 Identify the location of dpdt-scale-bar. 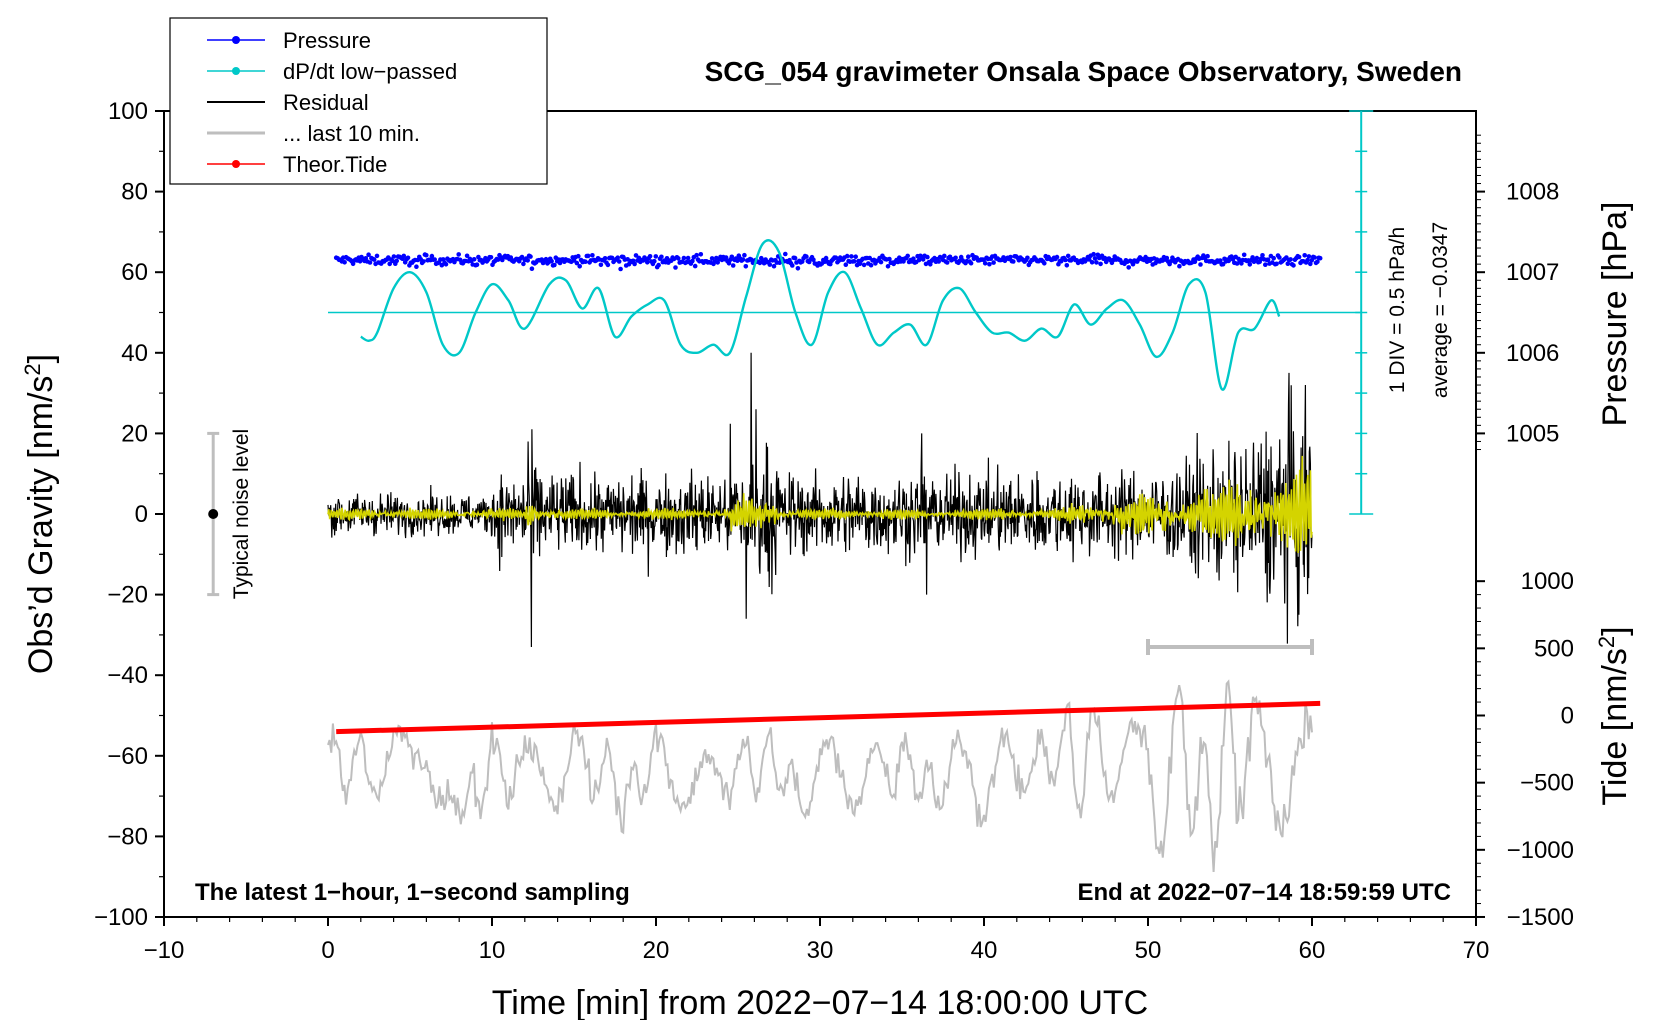
(1361, 312).